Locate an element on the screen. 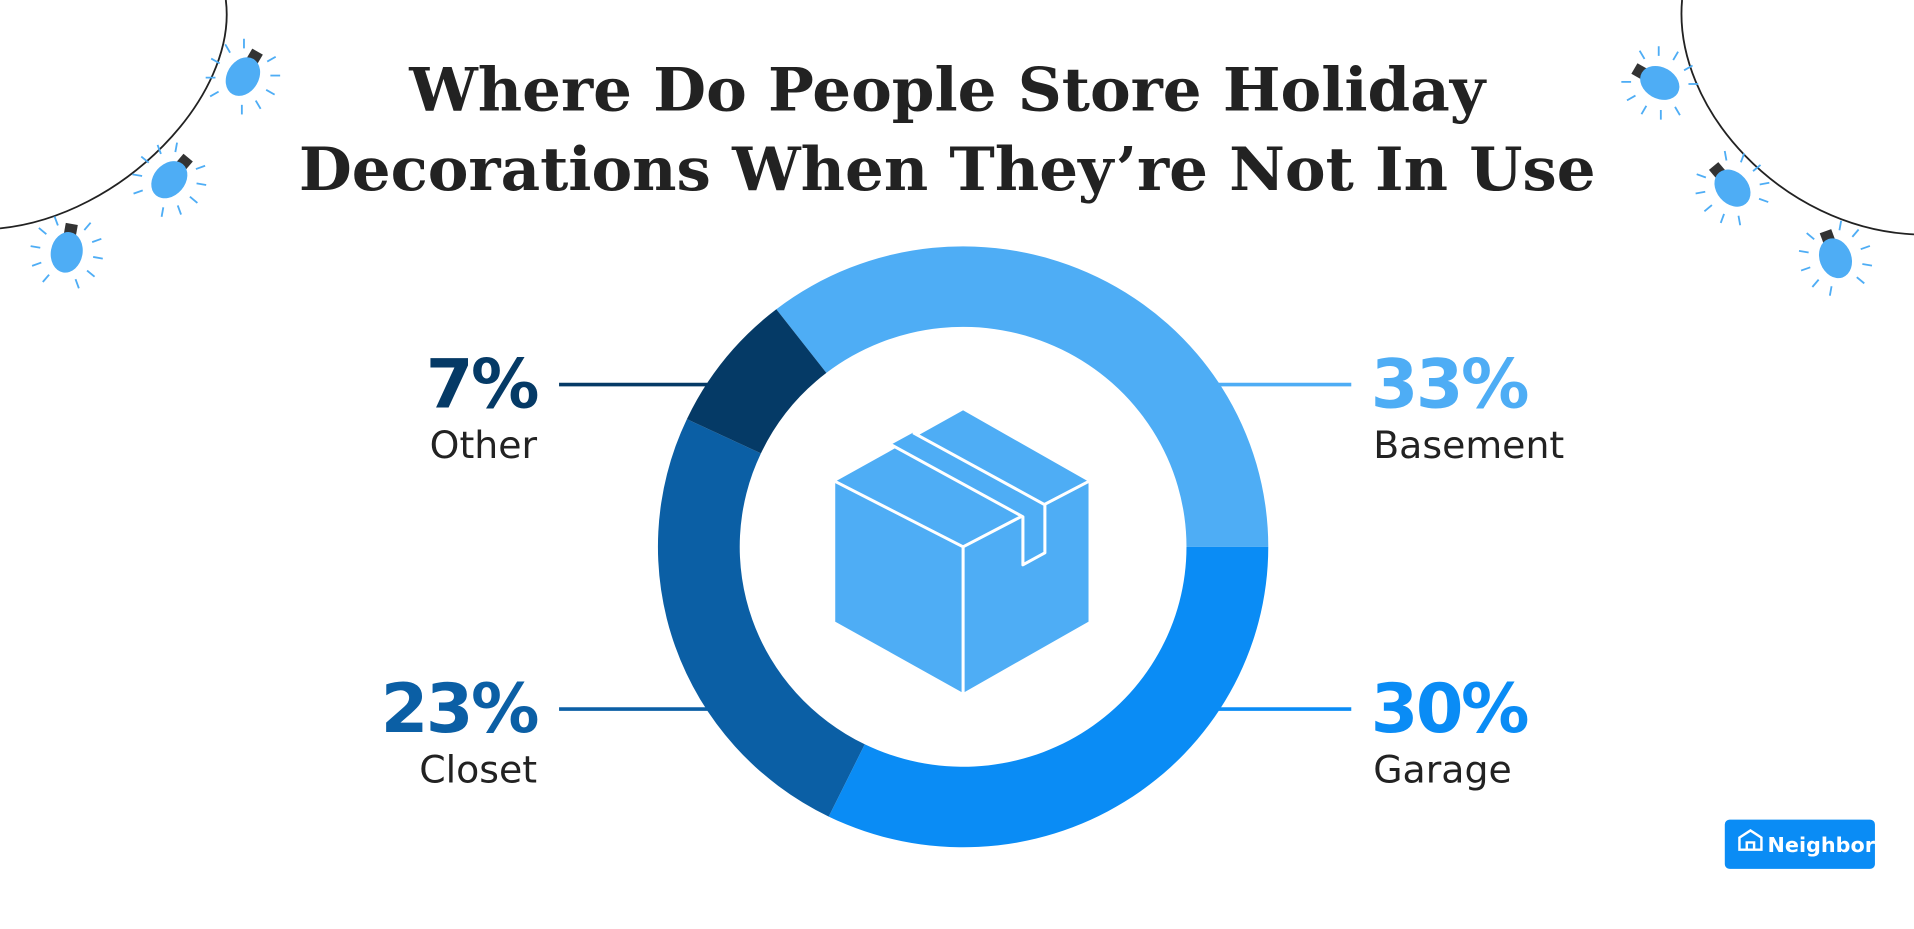  value-label: 30% is located at coordinates (1449, 708).